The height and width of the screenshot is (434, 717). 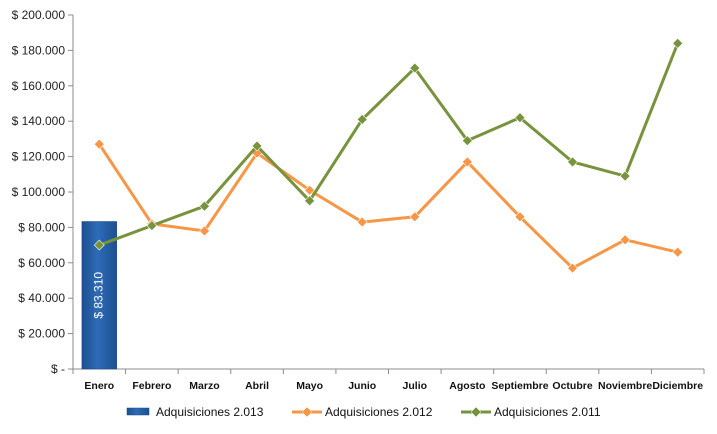 What do you see at coordinates (210, 412) in the screenshot?
I see `legend-label: Adquisiciones 2.013` at bounding box center [210, 412].